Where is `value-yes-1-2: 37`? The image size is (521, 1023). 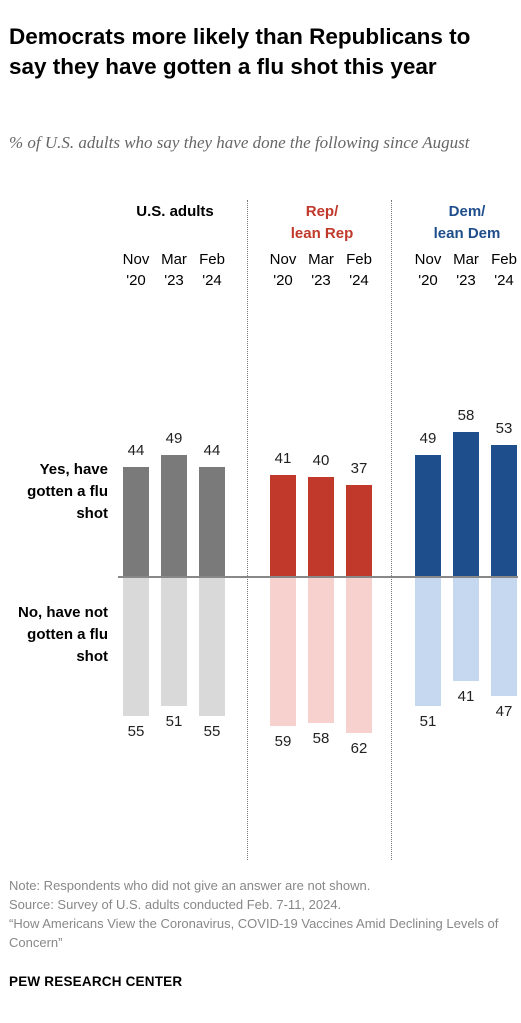
value-yes-1-2: 37 is located at coordinates (359, 468).